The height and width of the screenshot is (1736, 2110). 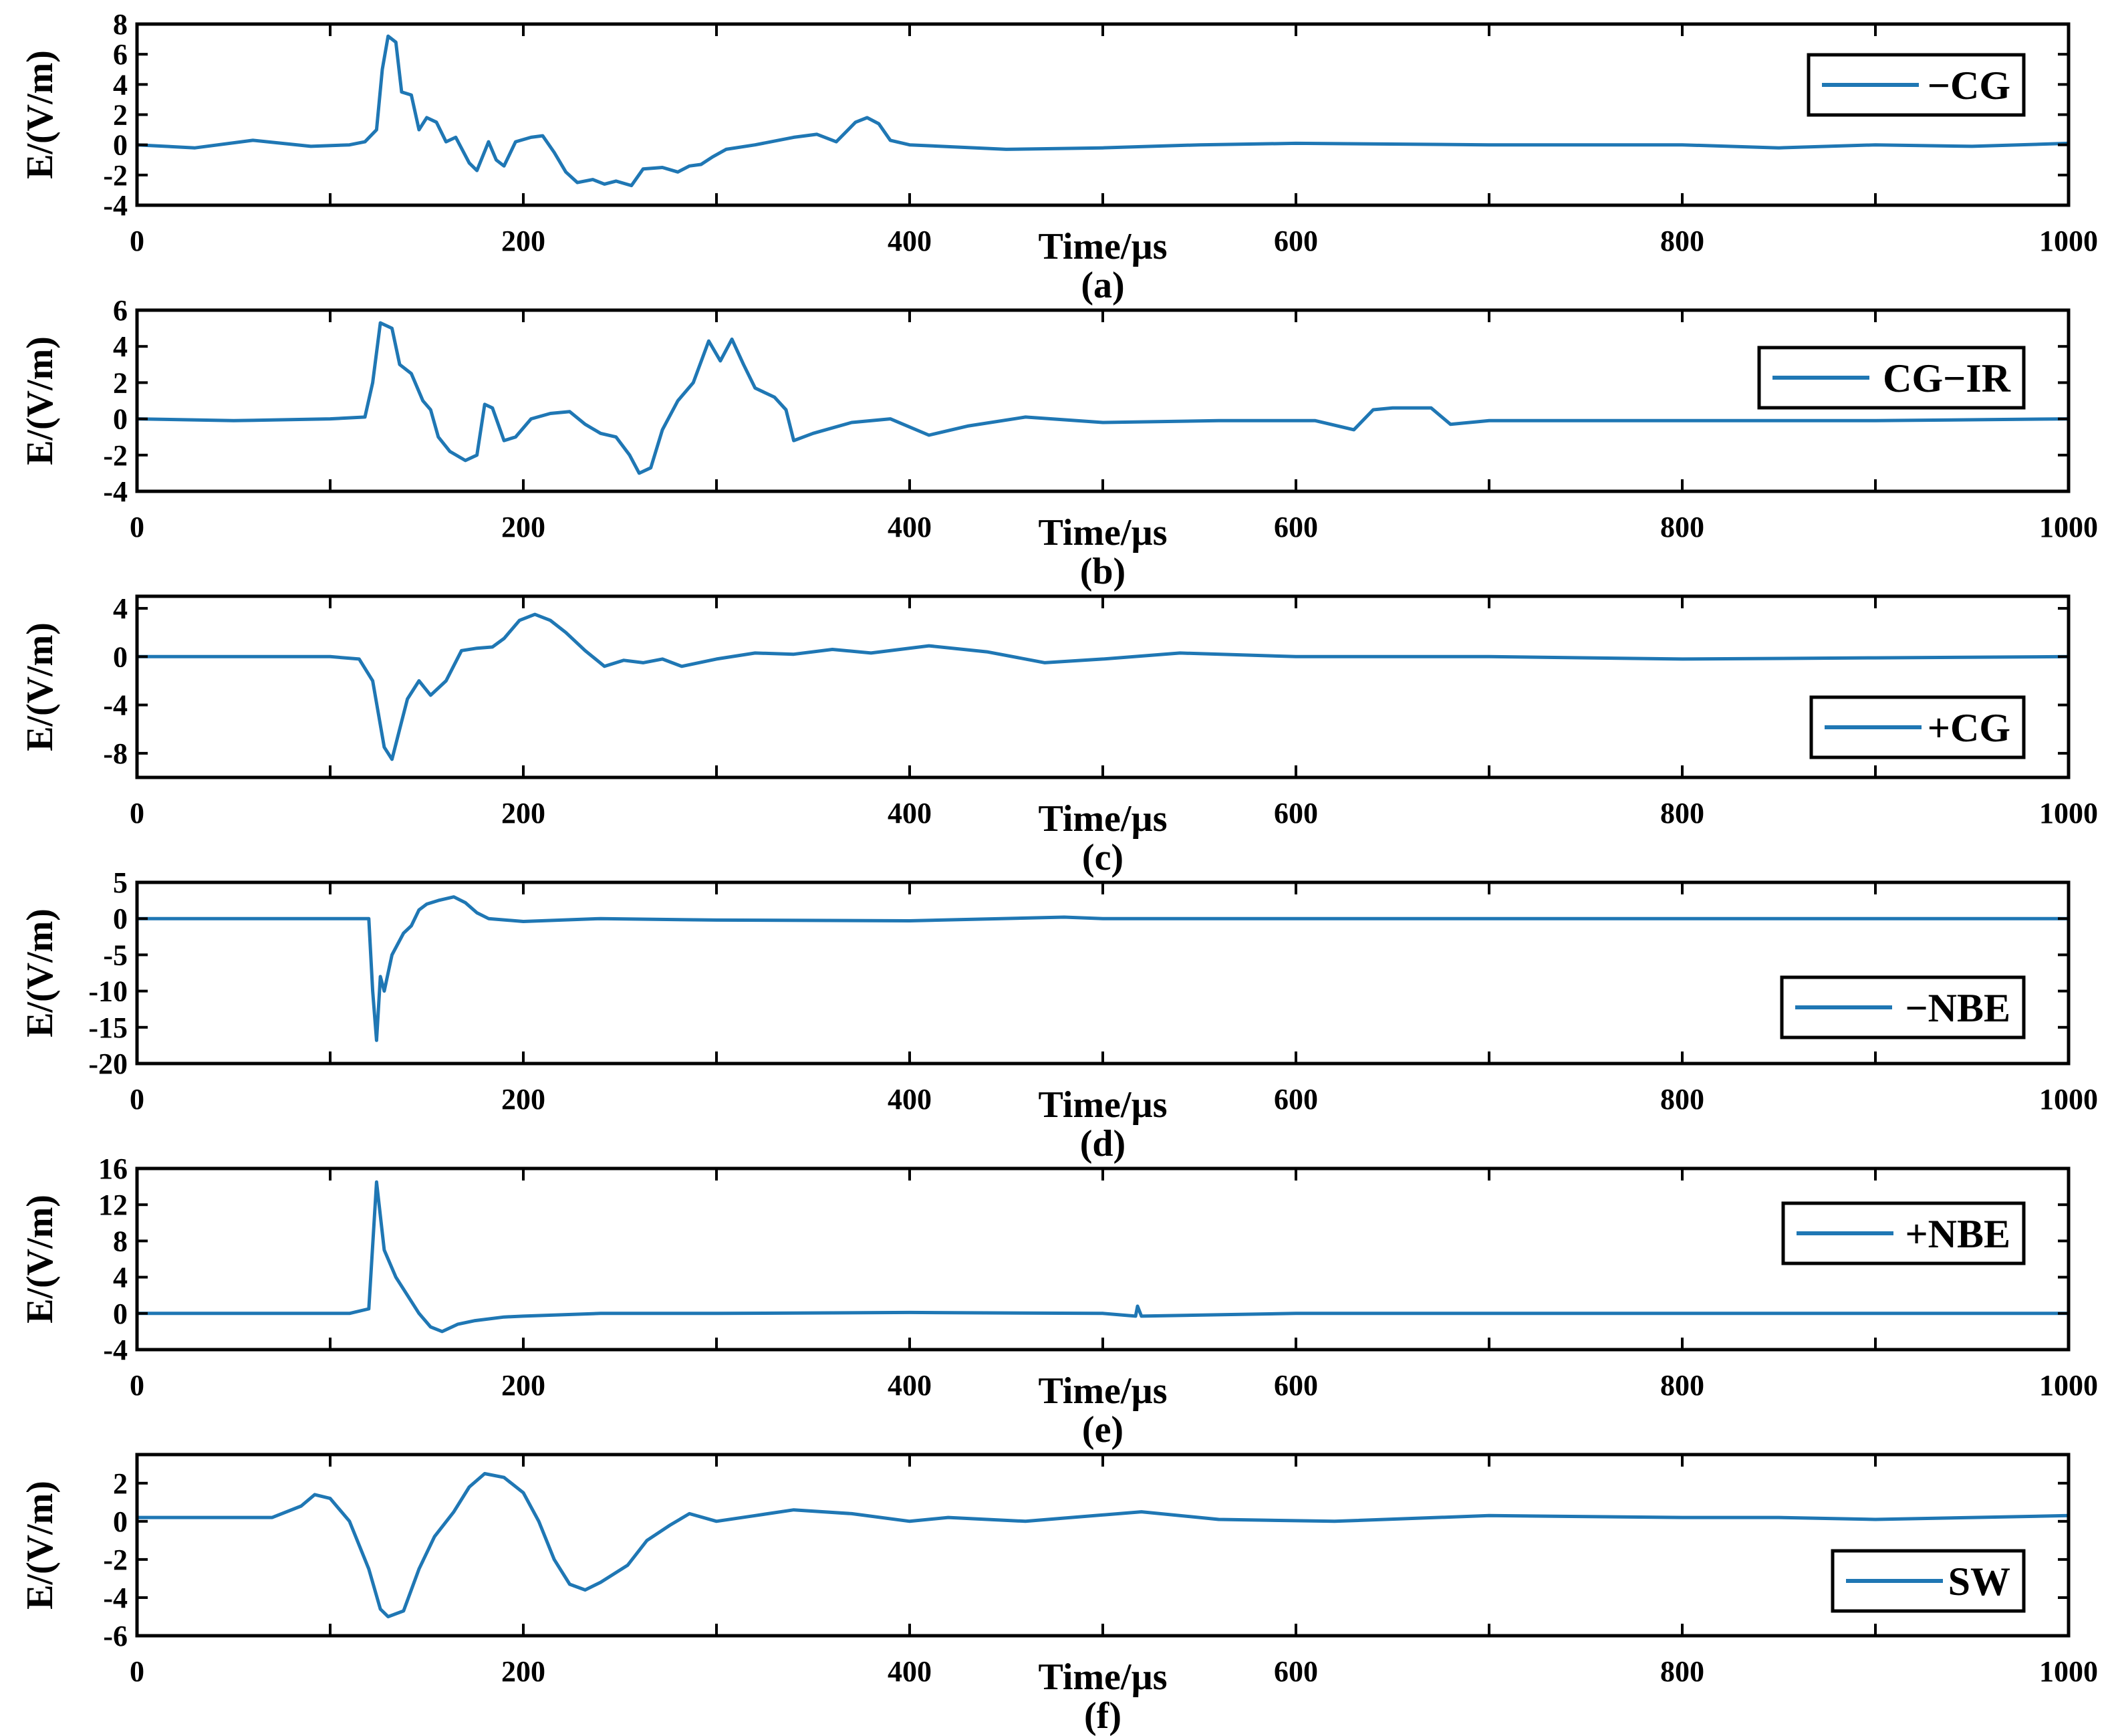 What do you see at coordinates (115, 1636) in the screenshot?
I see `y-tick-label: -6` at bounding box center [115, 1636].